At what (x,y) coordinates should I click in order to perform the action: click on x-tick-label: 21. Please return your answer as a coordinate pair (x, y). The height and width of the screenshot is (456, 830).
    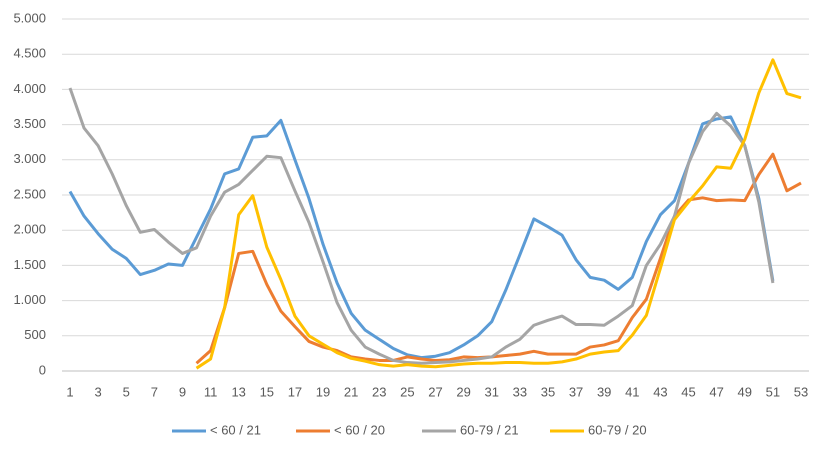
    Looking at the image, I should click on (351, 391).